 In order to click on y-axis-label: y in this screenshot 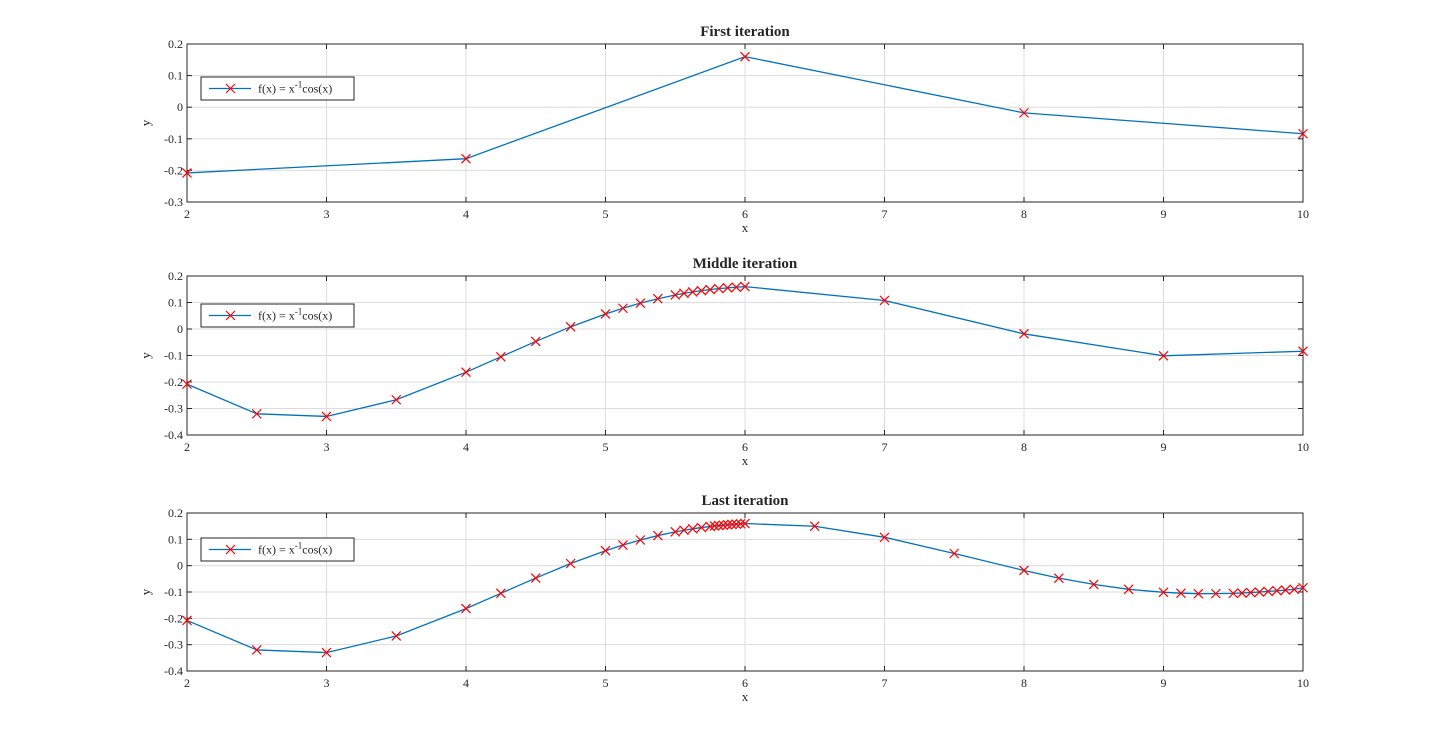, I will do `click(145, 355)`.